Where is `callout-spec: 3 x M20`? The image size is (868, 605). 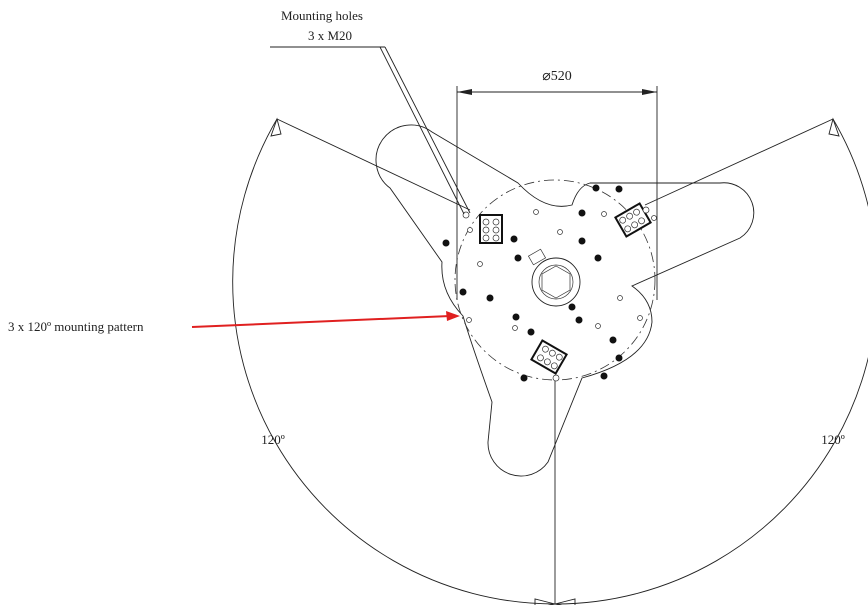
callout-spec: 3 x M20 is located at coordinates (330, 35).